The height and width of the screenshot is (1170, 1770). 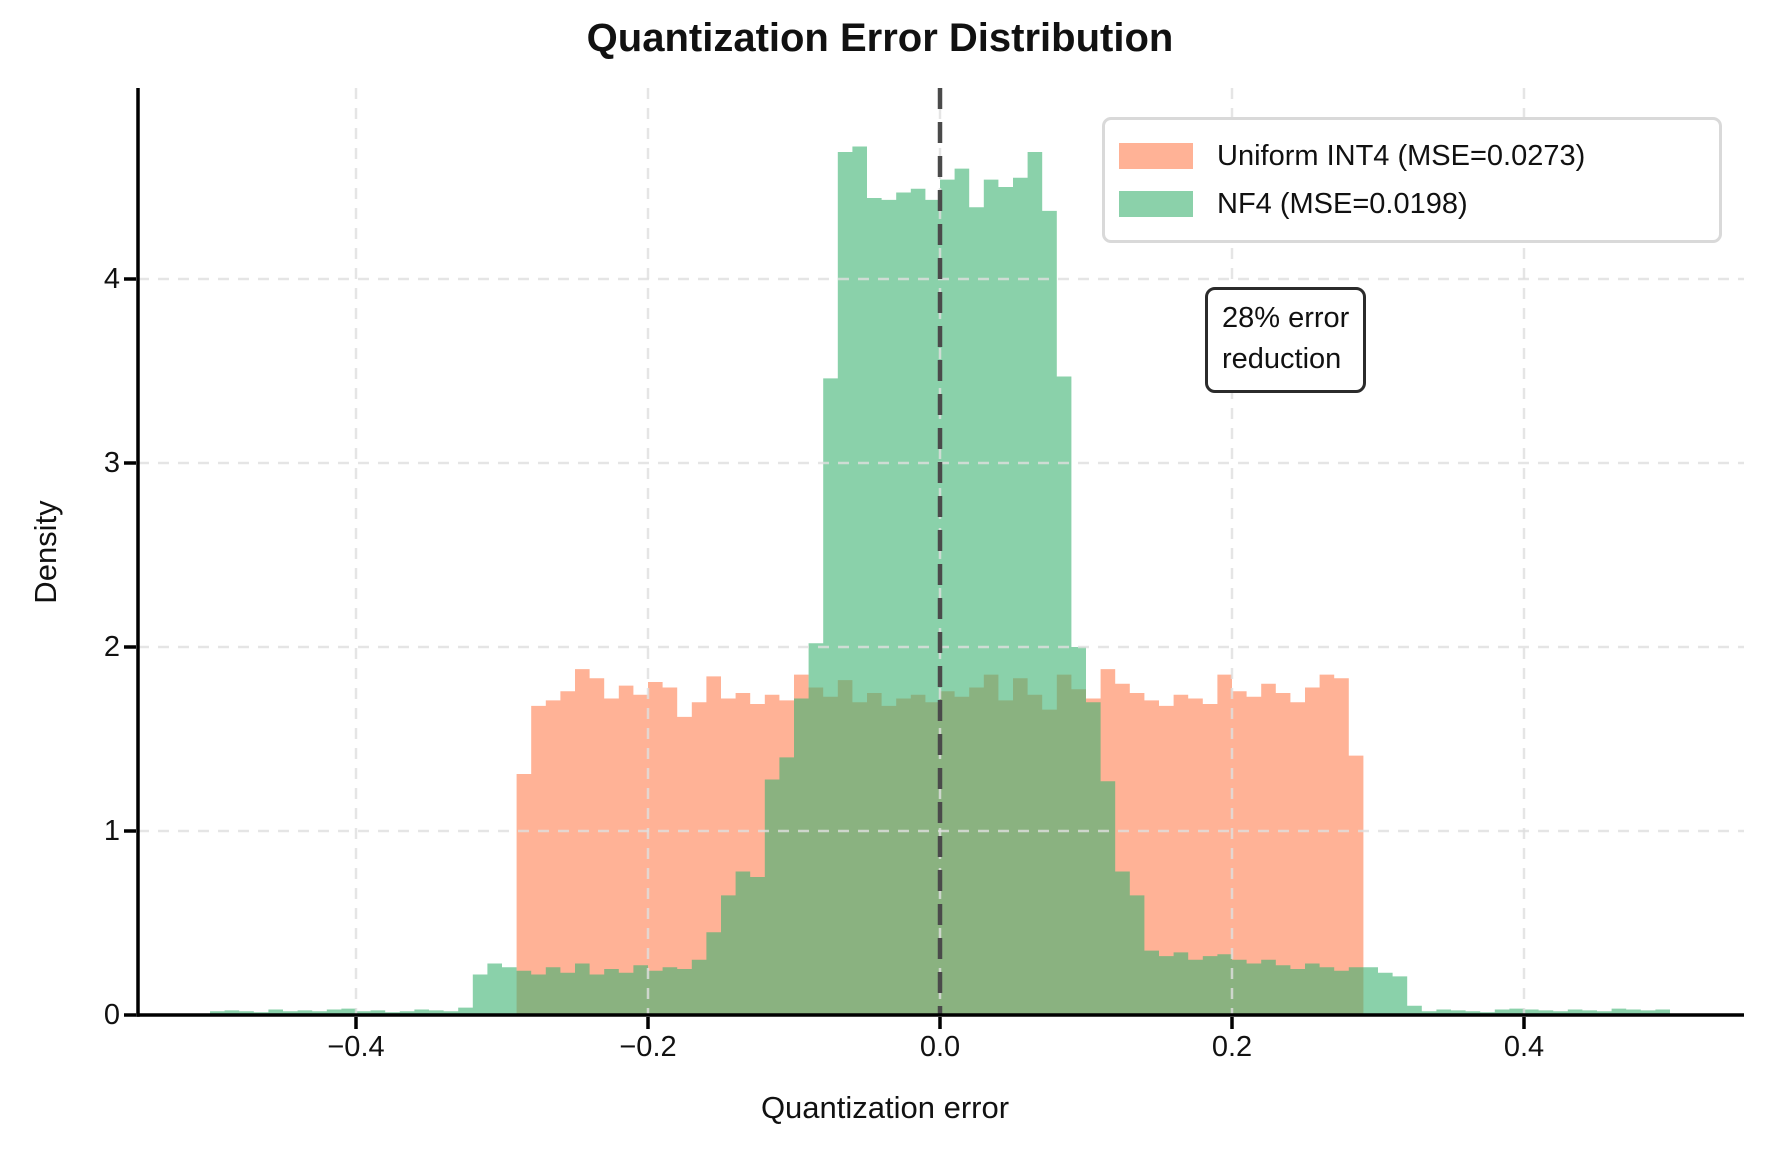 I want to click on uniform-int4-label: Uniform INT4 (MSE=0.0273), so click(x=1401, y=155).